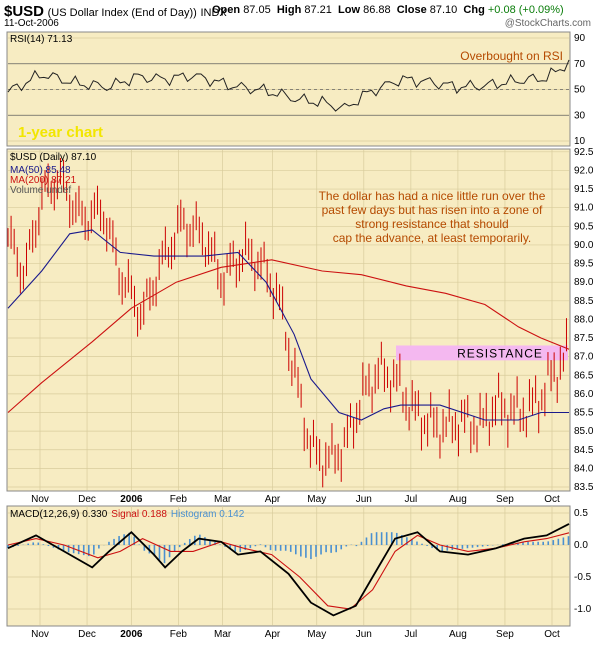 The width and height of the screenshot is (599, 647). What do you see at coordinates (377, 10) in the screenshot?
I see `low-value: 86.88` at bounding box center [377, 10].